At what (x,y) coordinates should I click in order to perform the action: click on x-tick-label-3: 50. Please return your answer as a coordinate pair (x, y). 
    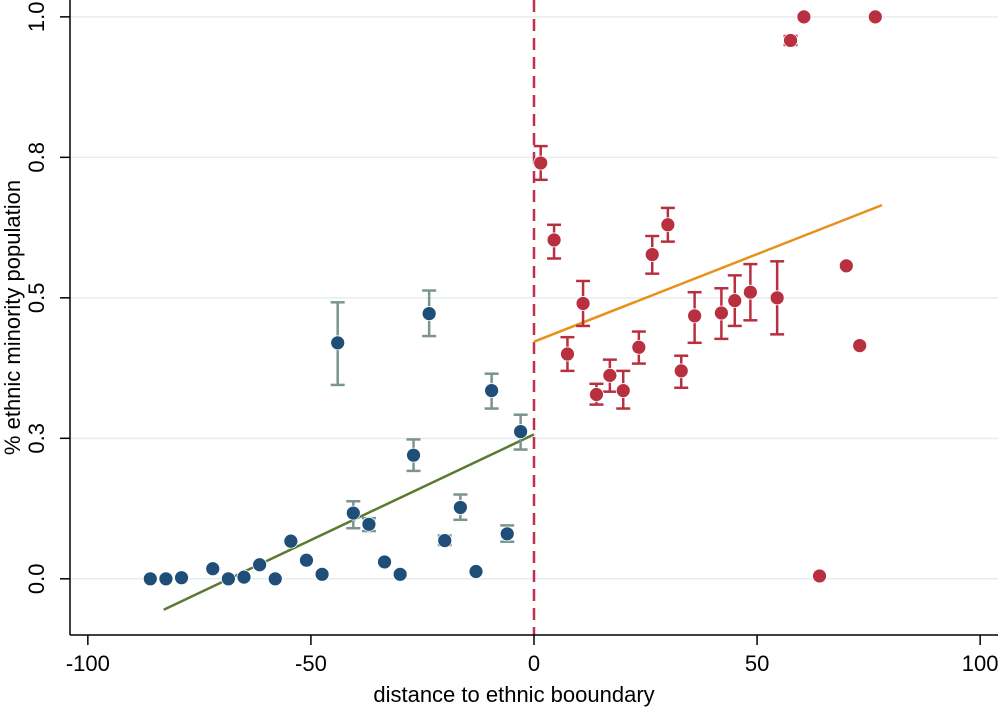
    Looking at the image, I should click on (757, 663).